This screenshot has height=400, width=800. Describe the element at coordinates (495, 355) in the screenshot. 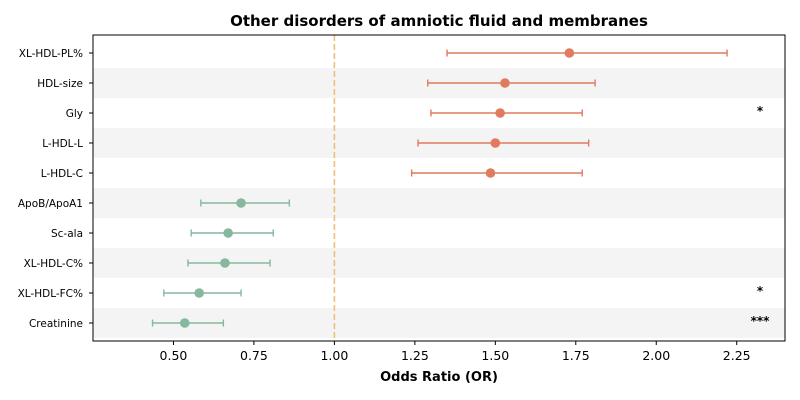

I see `x-tick-label: 1.50` at that location.